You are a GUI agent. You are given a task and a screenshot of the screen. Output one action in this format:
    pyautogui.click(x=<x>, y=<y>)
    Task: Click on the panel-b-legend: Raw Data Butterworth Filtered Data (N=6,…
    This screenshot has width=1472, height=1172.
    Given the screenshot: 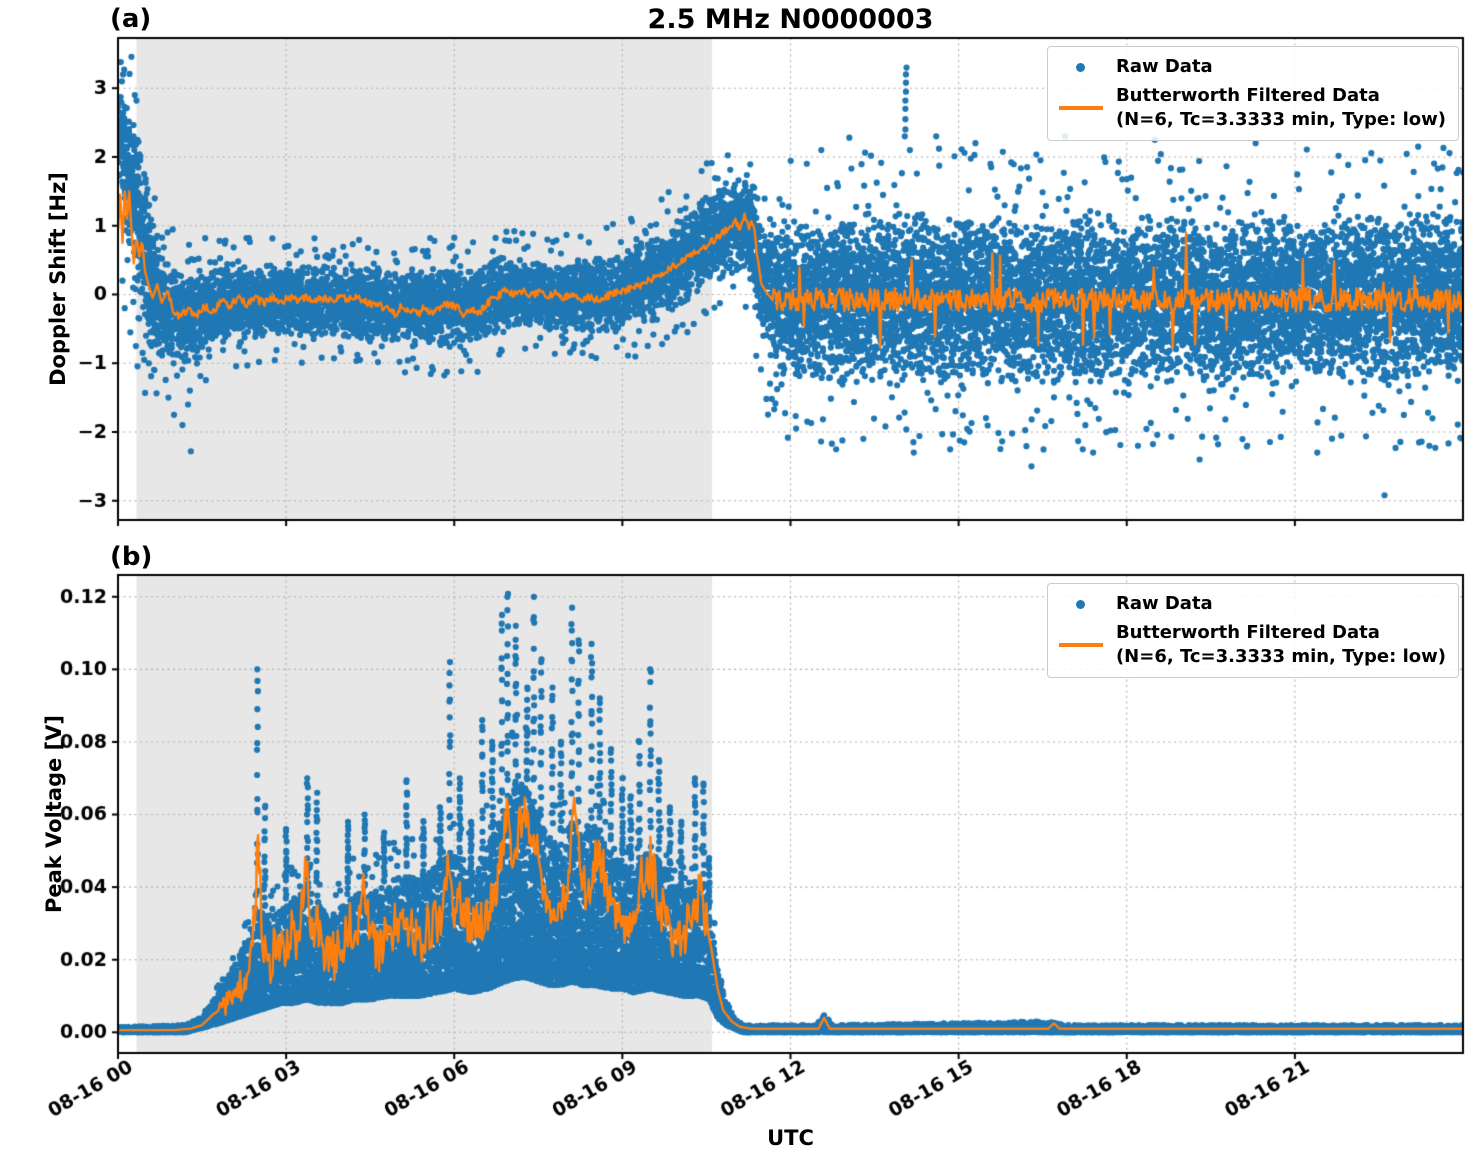 What is the action you would take?
    pyautogui.click(x=1252, y=630)
    